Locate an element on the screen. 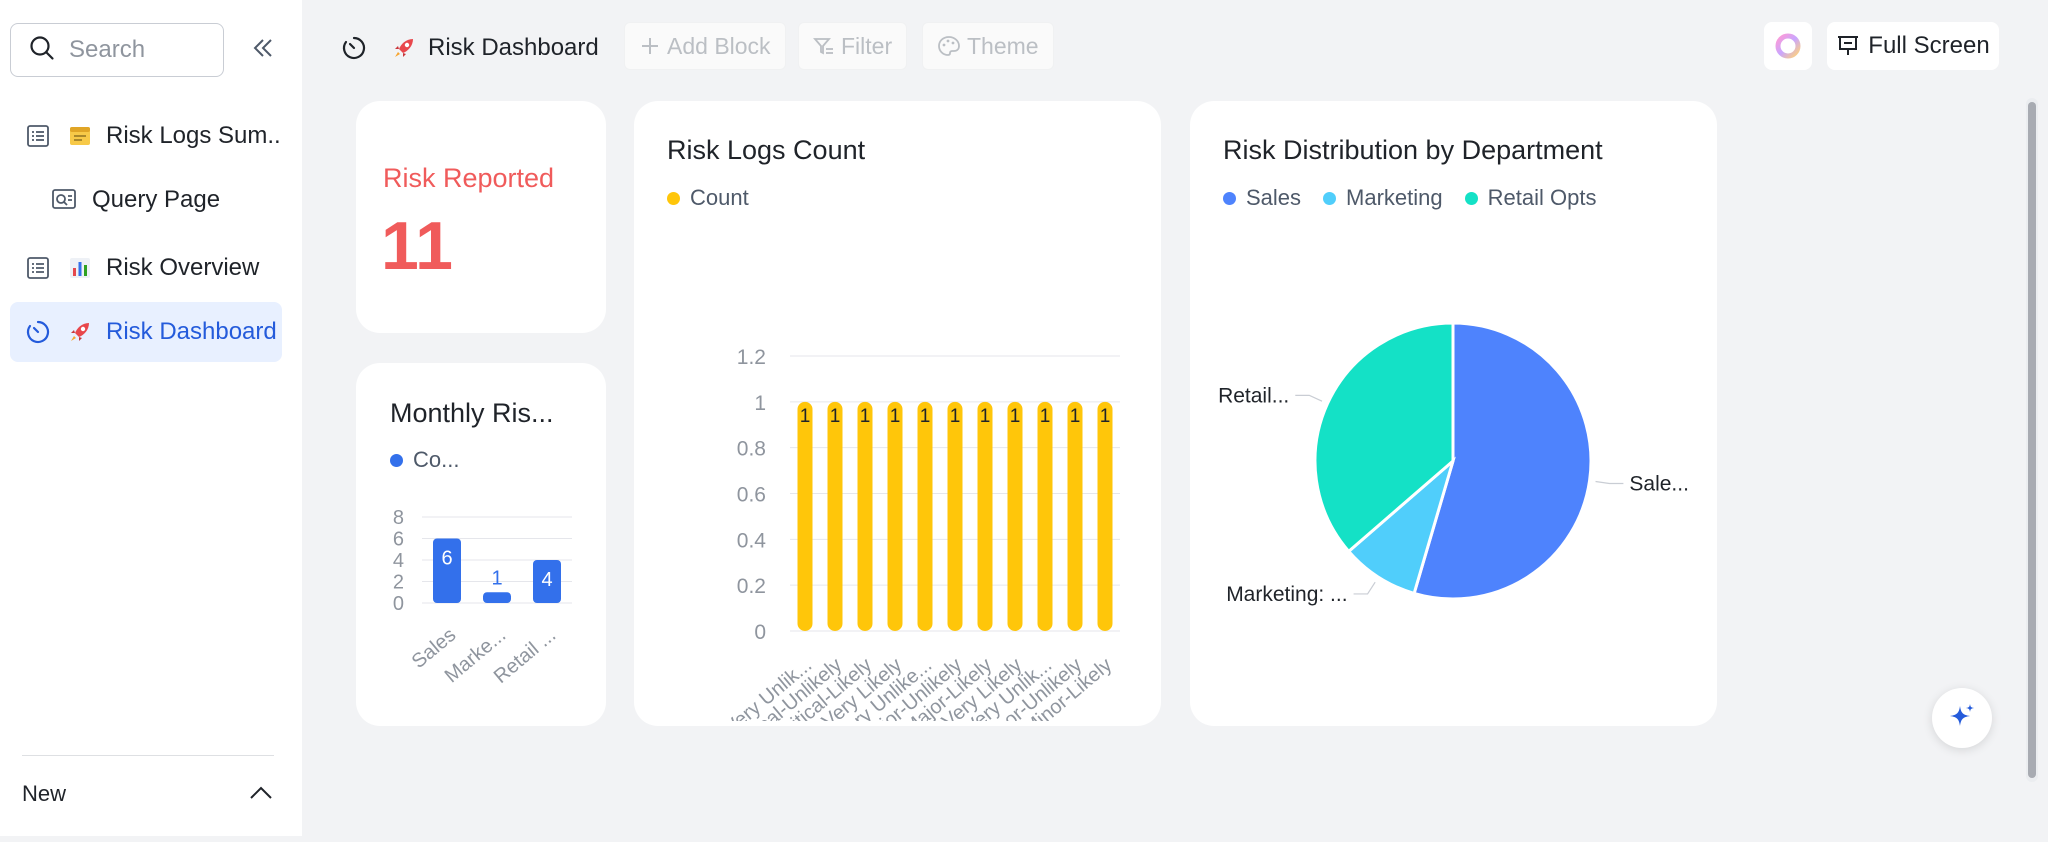 The width and height of the screenshot is (2048, 842). full-screen-label: Full Screen is located at coordinates (1929, 45).